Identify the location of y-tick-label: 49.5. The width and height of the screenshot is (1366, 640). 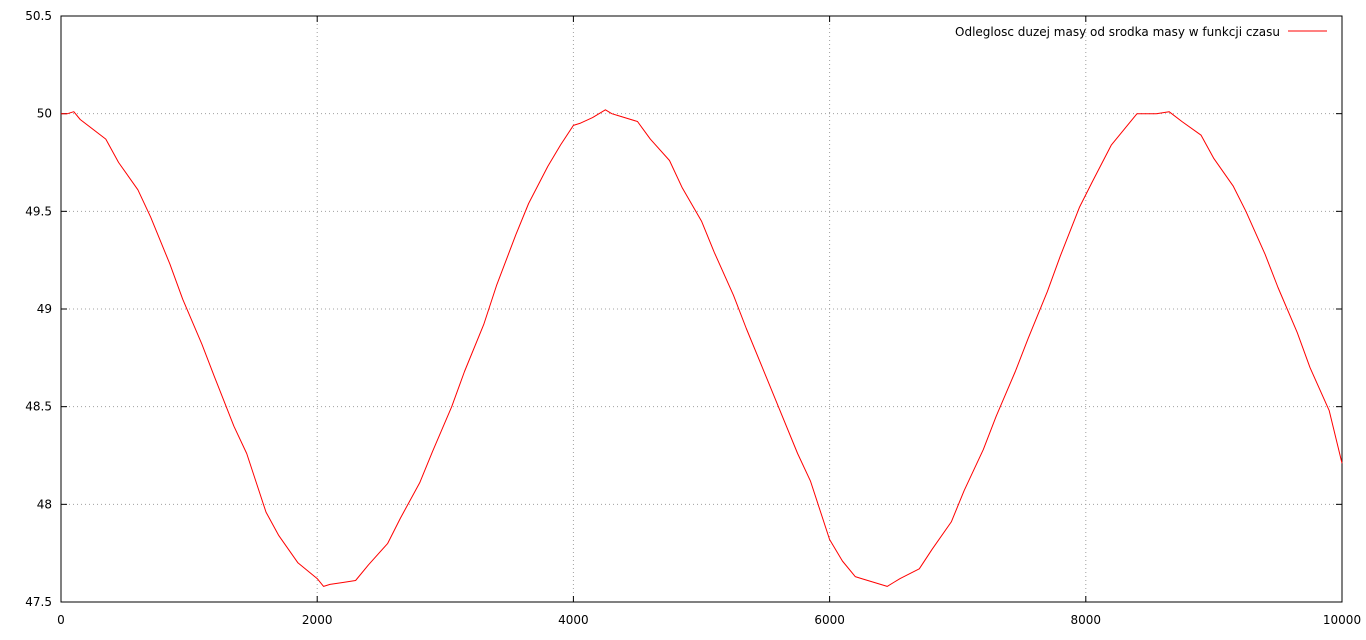
(38, 211).